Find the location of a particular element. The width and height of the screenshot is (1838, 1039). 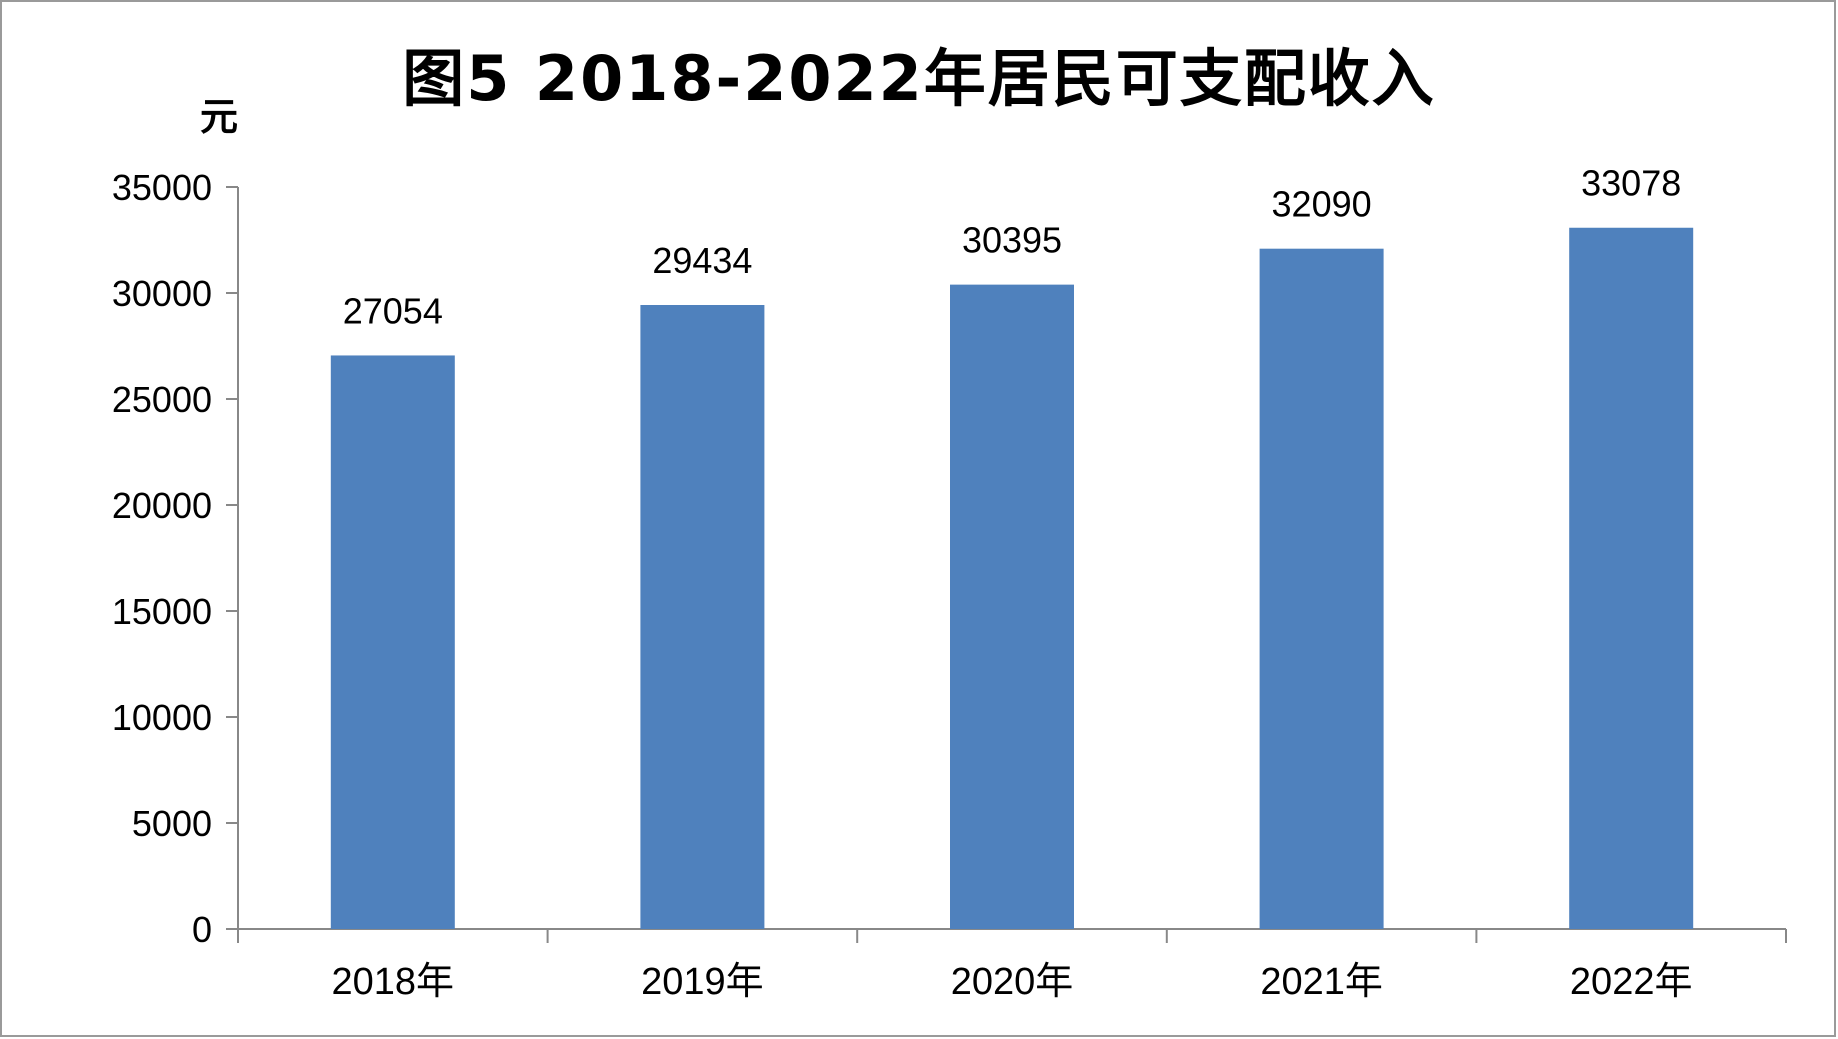

x-tick-label: 2020年 is located at coordinates (1012, 982).